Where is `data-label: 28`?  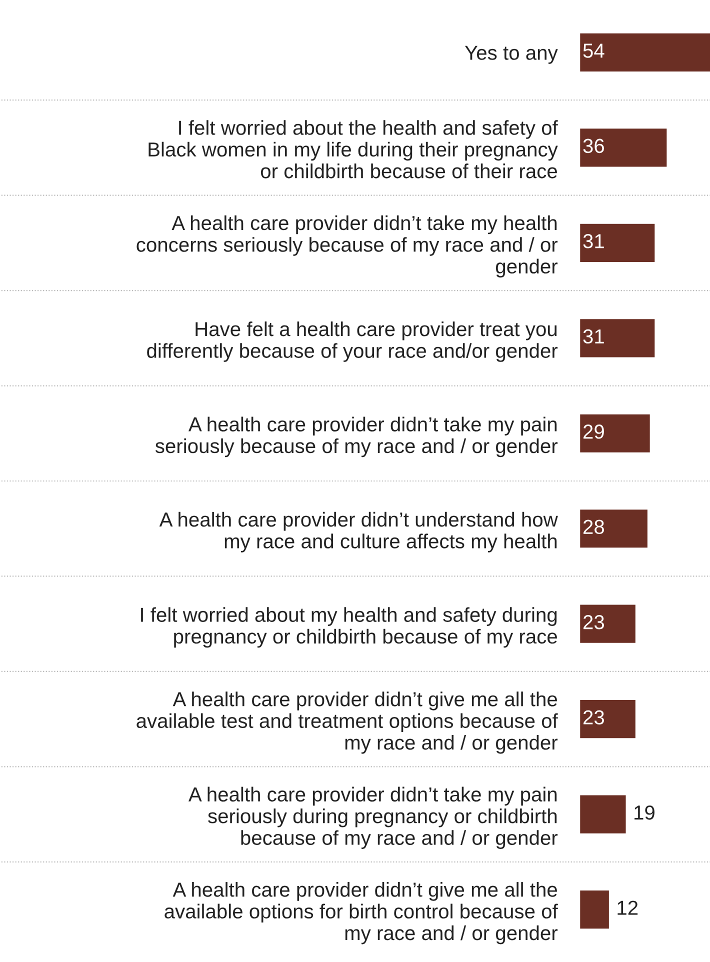
data-label: 28 is located at coordinates (593, 527).